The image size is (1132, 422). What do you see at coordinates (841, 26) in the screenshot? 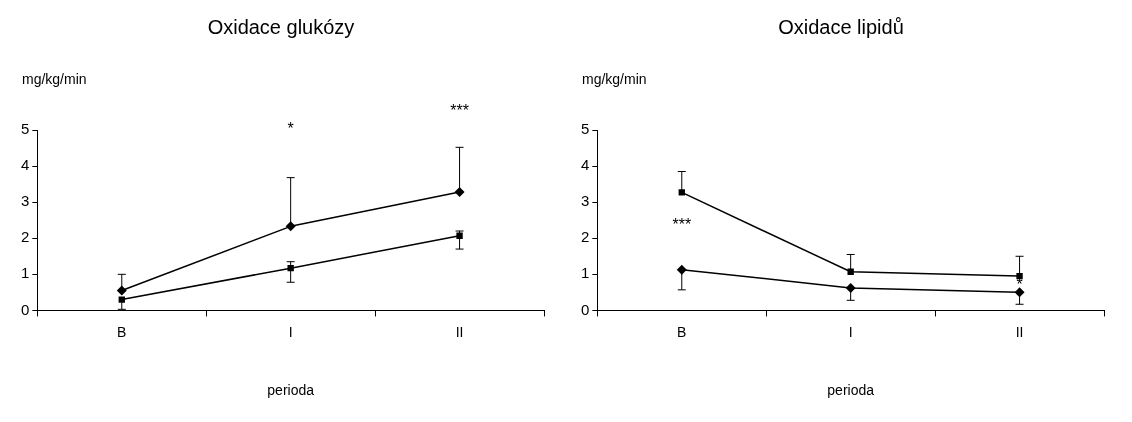
I see `chart-title: Oxidace lipidů` at bounding box center [841, 26].